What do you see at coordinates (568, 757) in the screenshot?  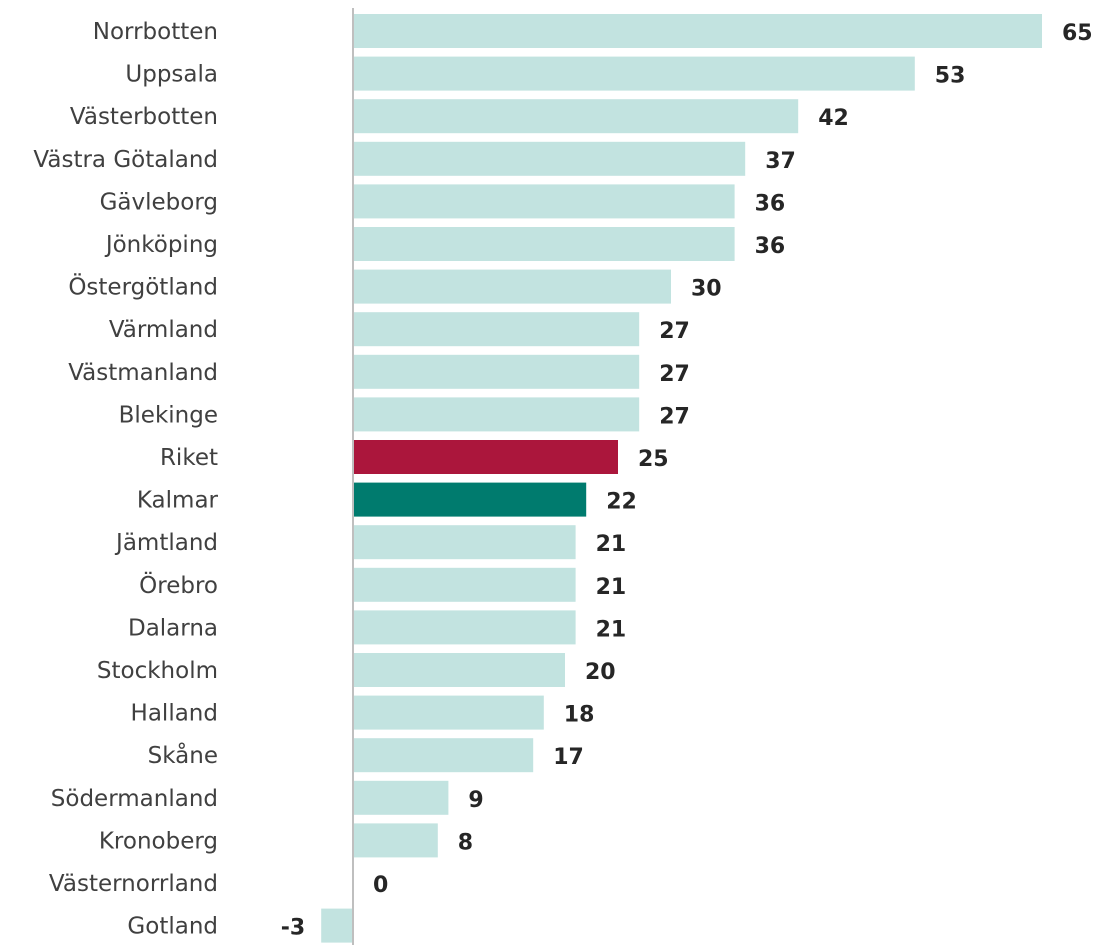 I see `value-label-skane: 17` at bounding box center [568, 757].